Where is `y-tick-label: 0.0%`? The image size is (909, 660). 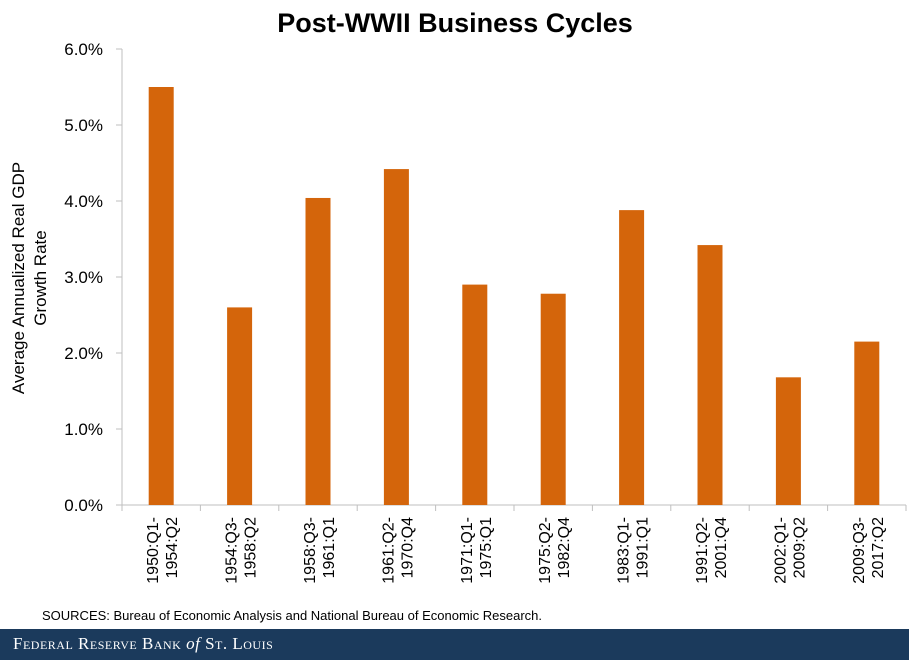
y-tick-label: 0.0% is located at coordinates (83, 505).